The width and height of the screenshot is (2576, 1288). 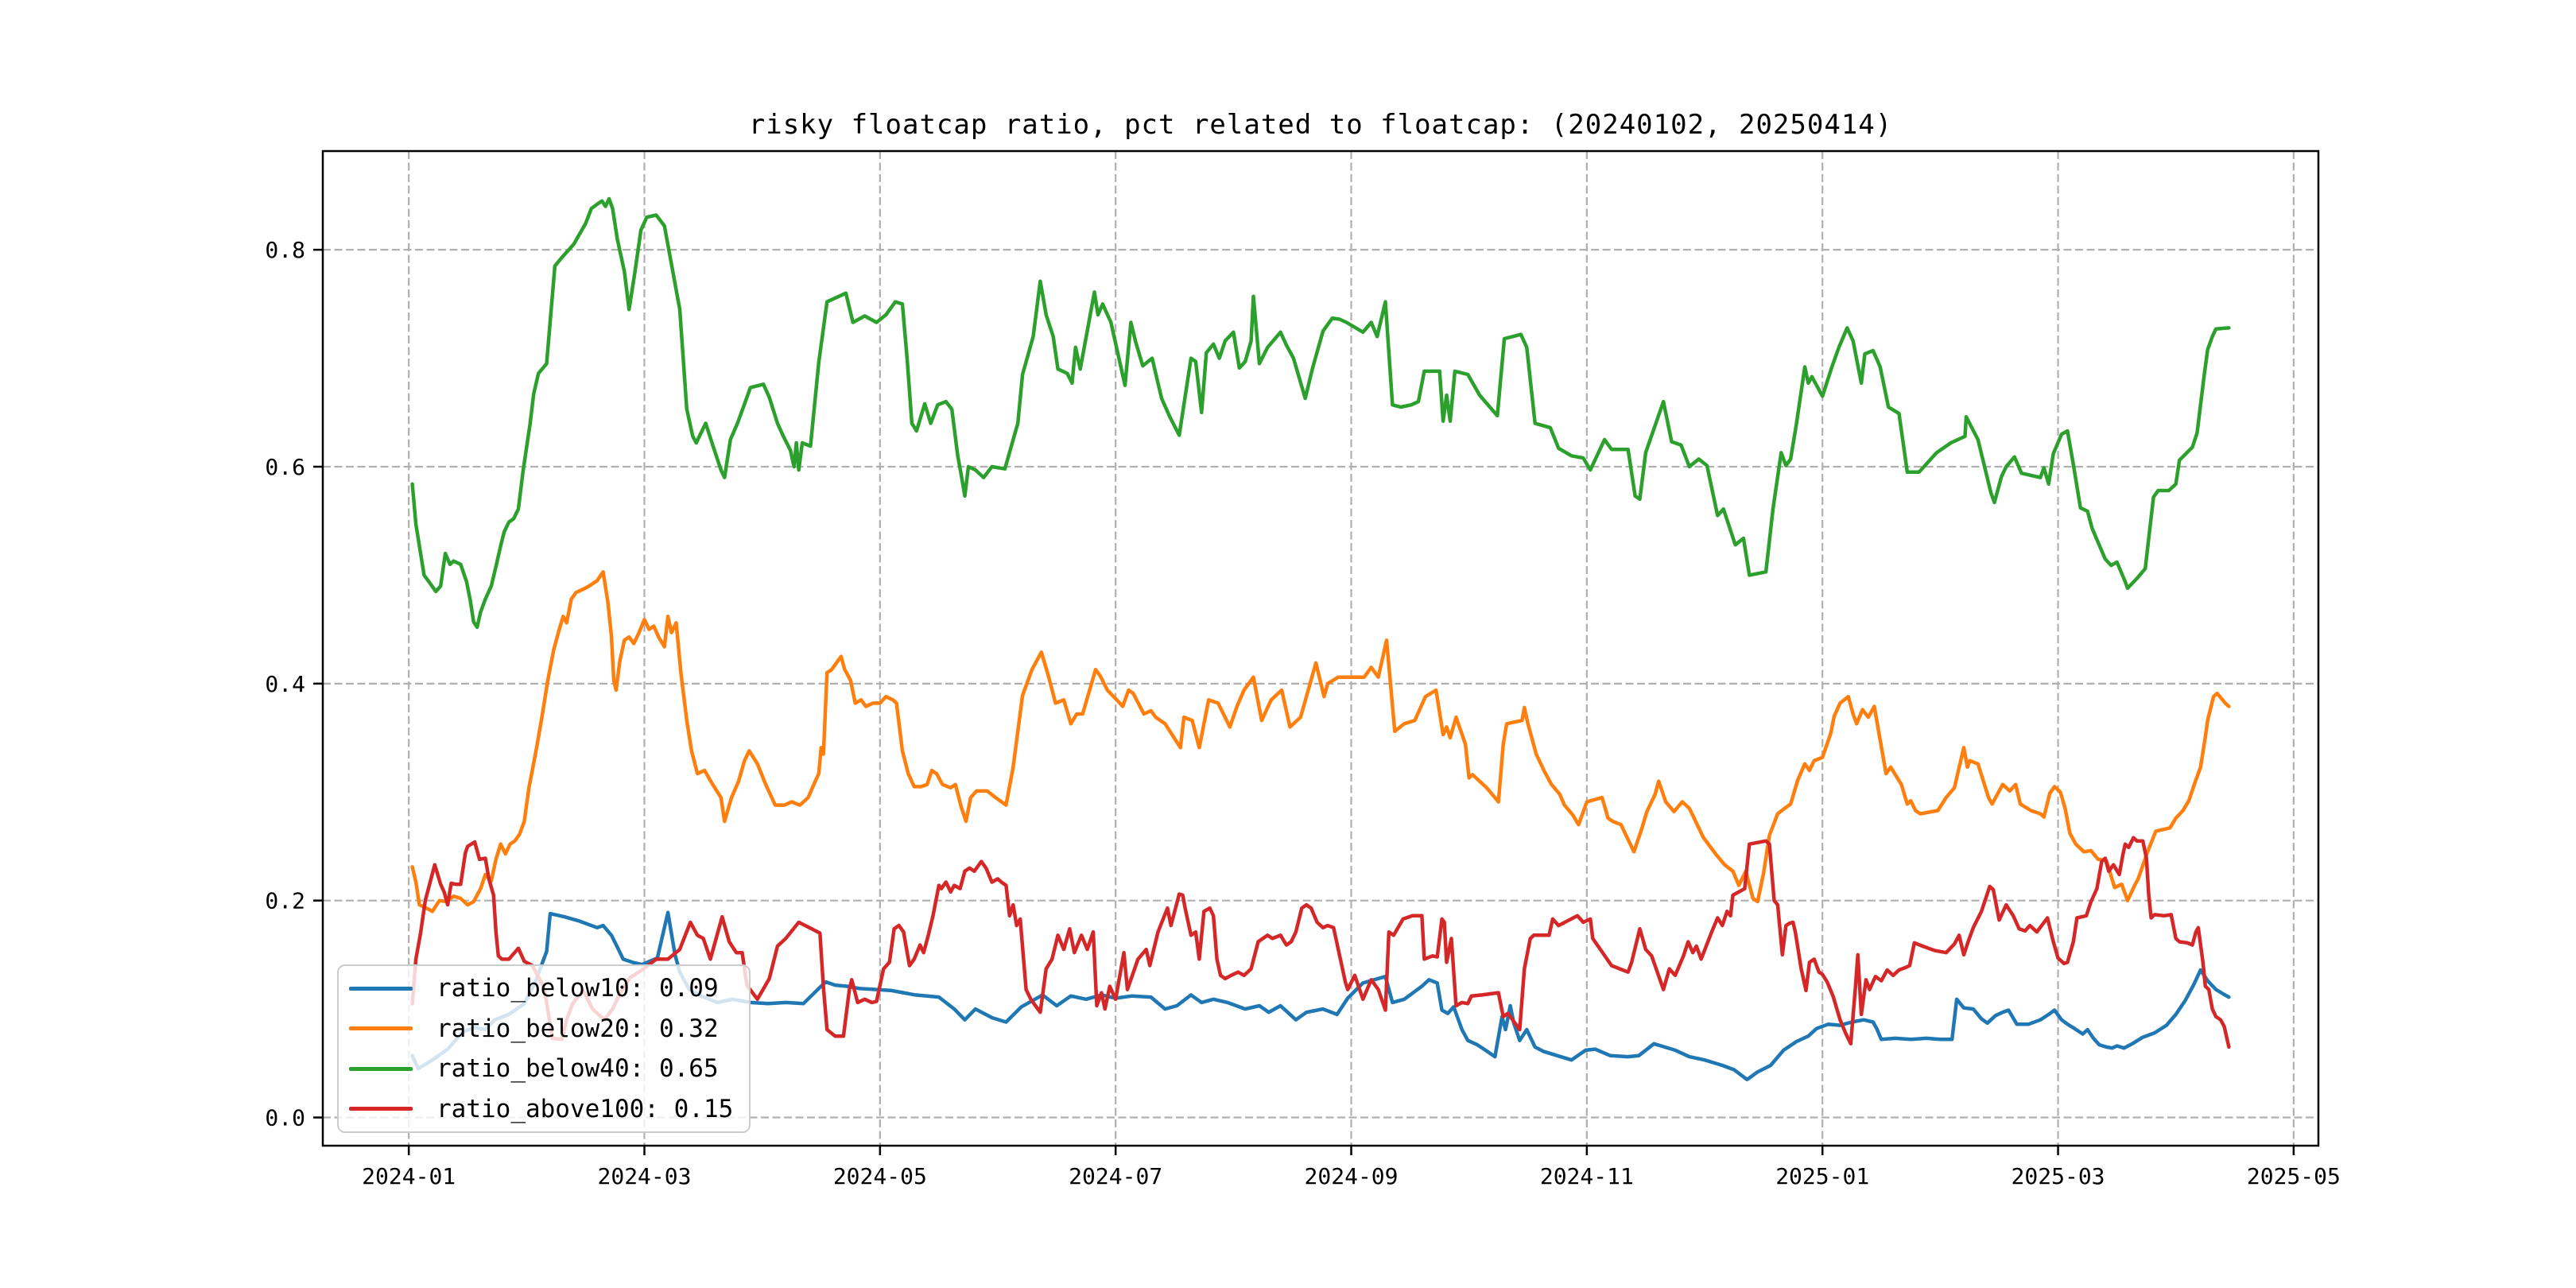 What do you see at coordinates (2058, 1176) in the screenshot?
I see `x-tick-label: 2025-03` at bounding box center [2058, 1176].